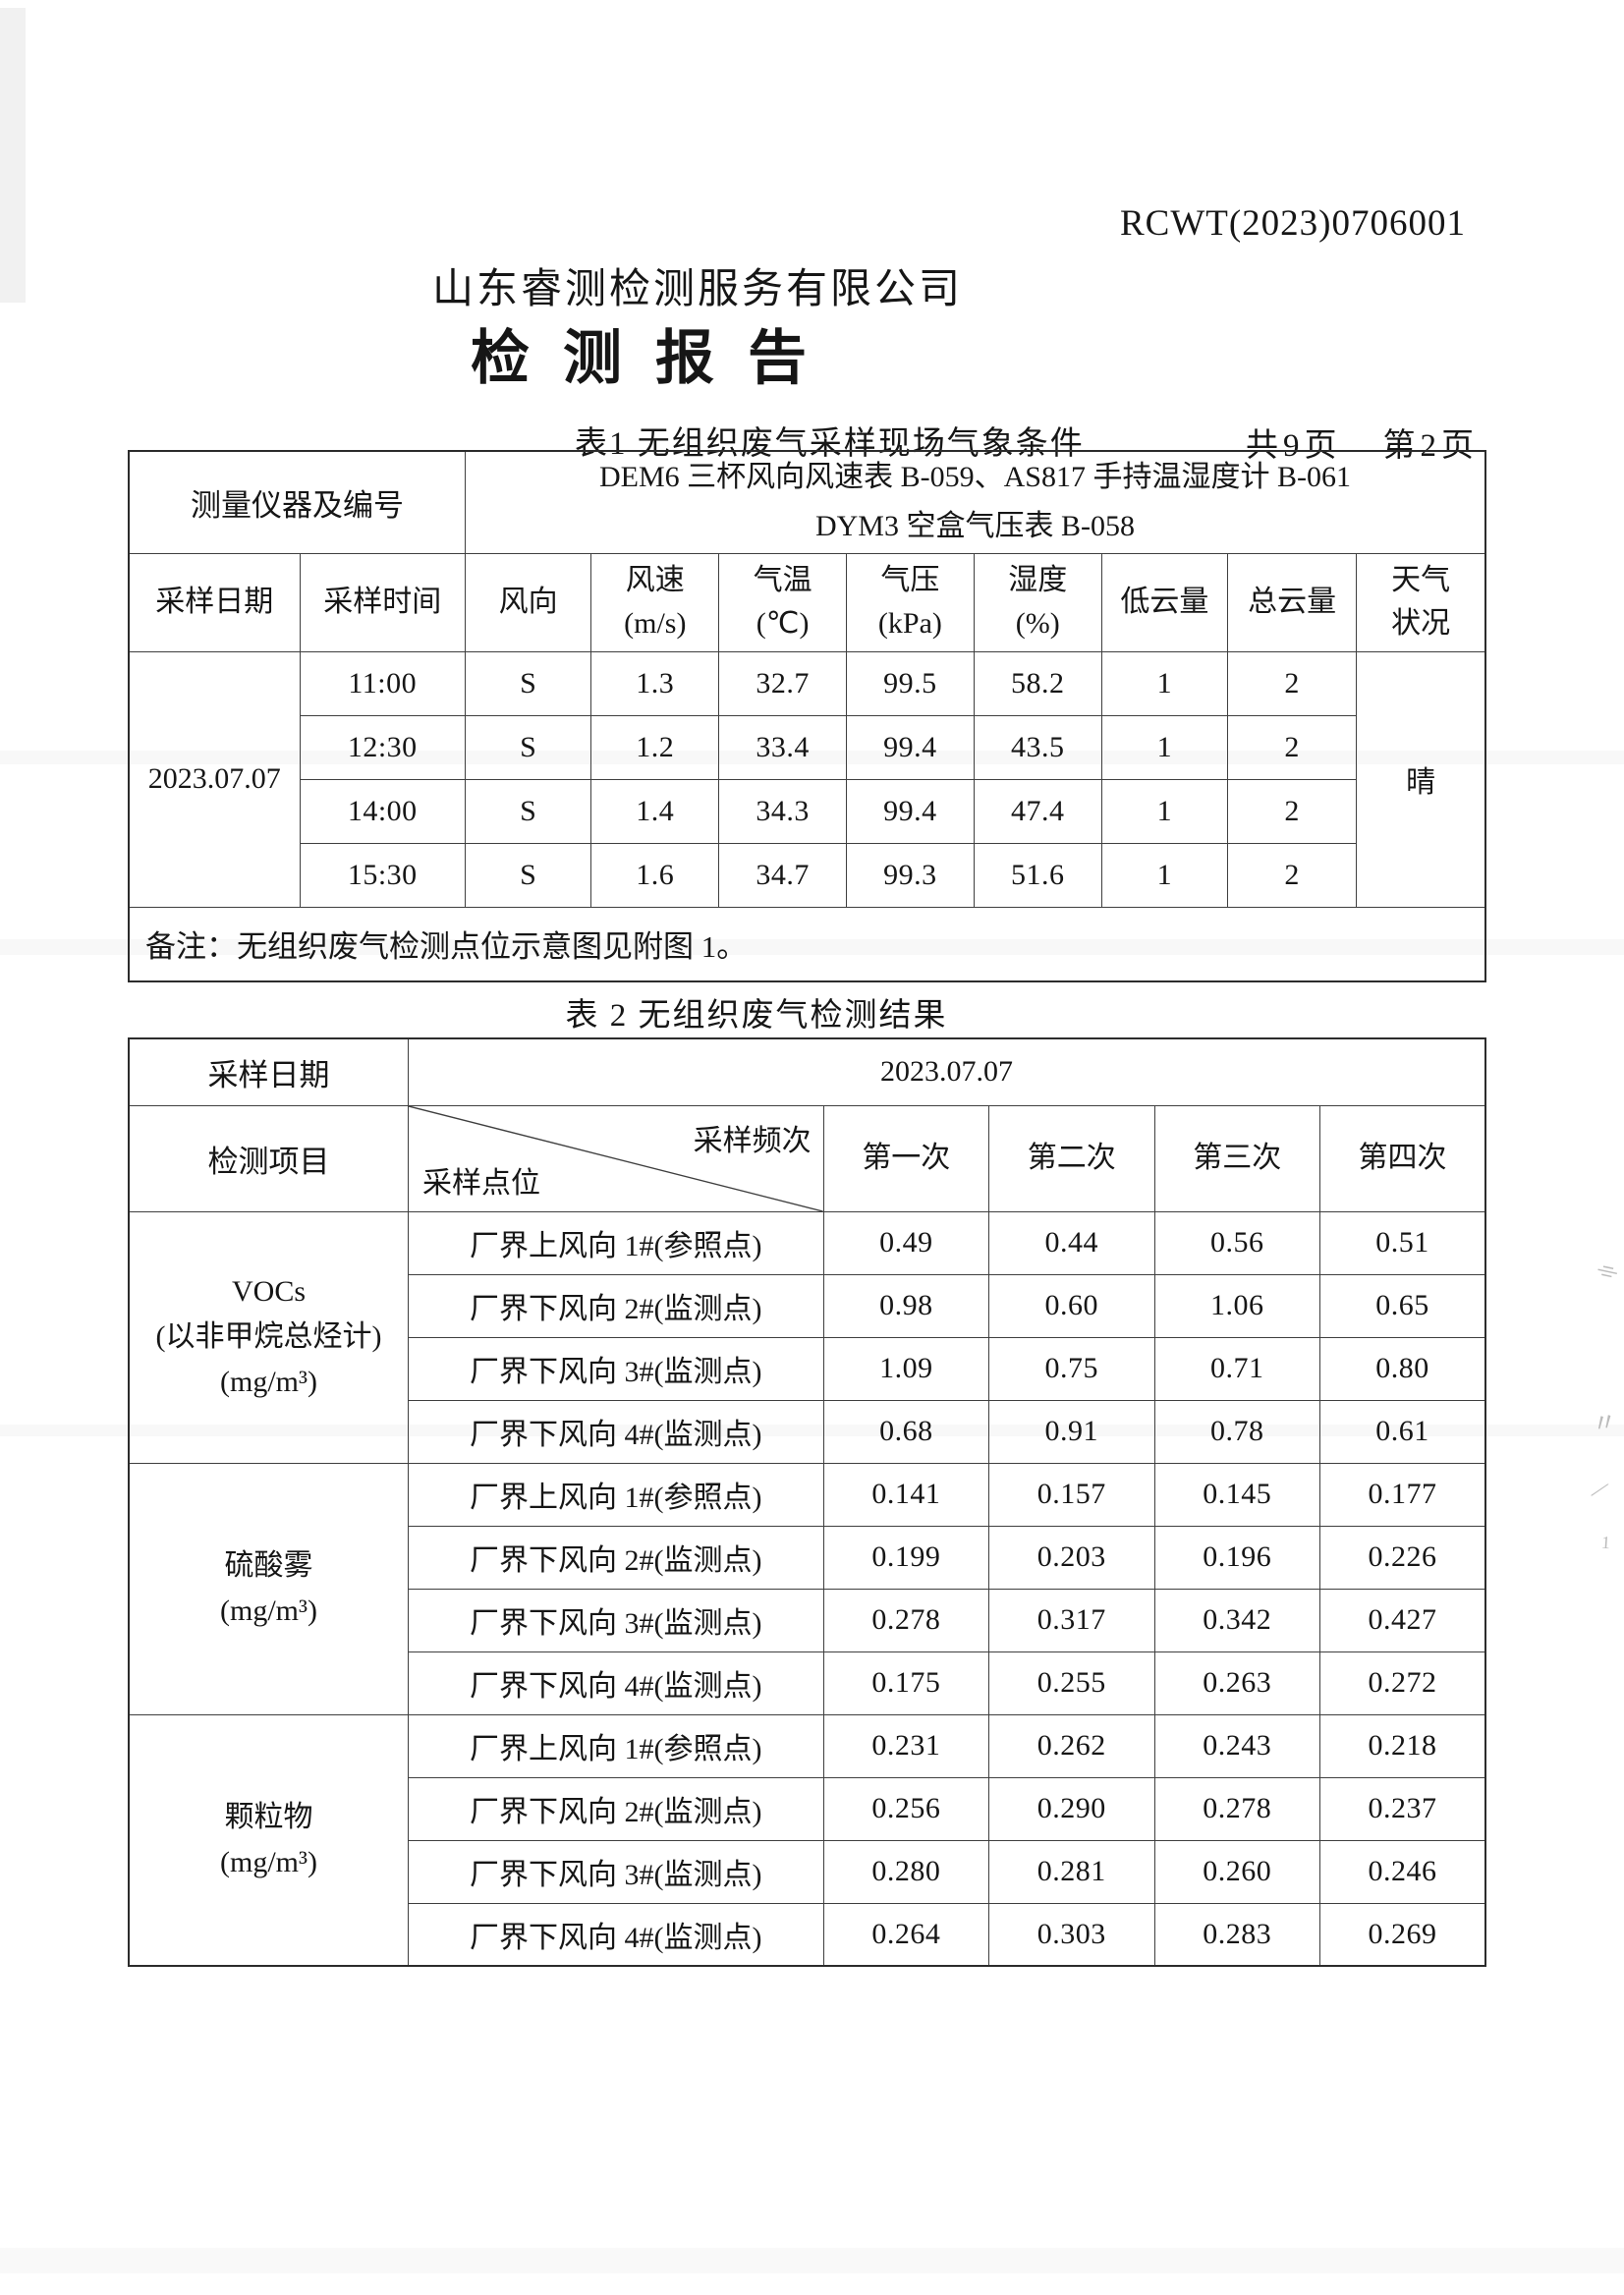 This screenshot has width=1624, height=2295. Describe the element at coordinates (268, 1158) in the screenshot. I see `t2-item-label-cell: 检测项目` at that location.